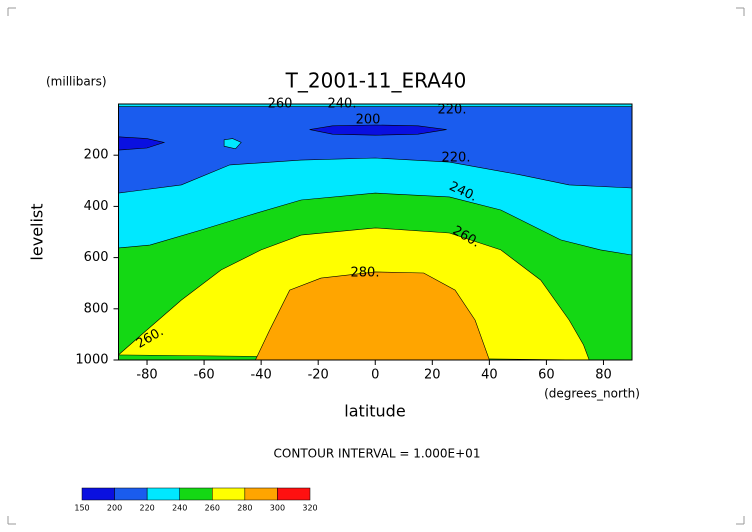 The width and height of the screenshot is (752, 532). I want to click on x-tick-label: -20, so click(318, 375).